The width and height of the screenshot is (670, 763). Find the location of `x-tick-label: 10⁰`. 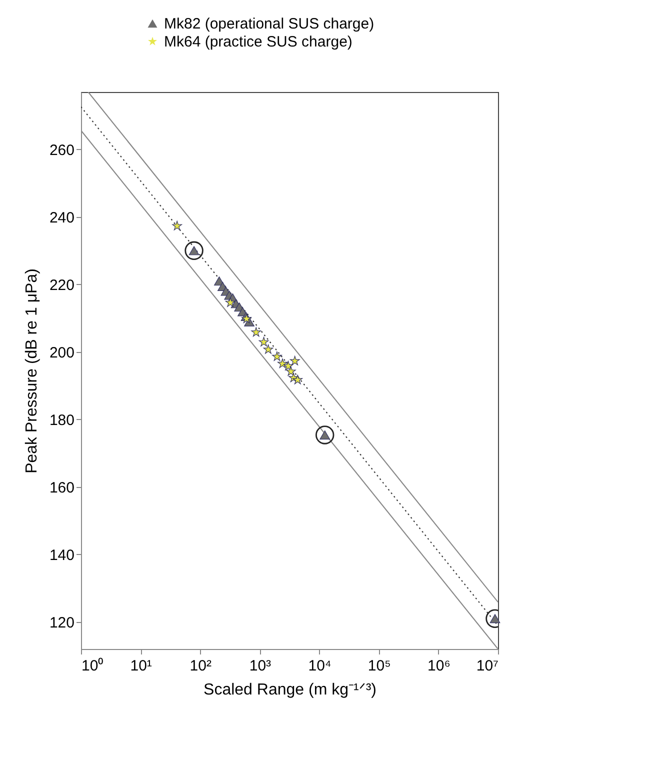

x-tick-label: 10⁰ is located at coordinates (93, 666).